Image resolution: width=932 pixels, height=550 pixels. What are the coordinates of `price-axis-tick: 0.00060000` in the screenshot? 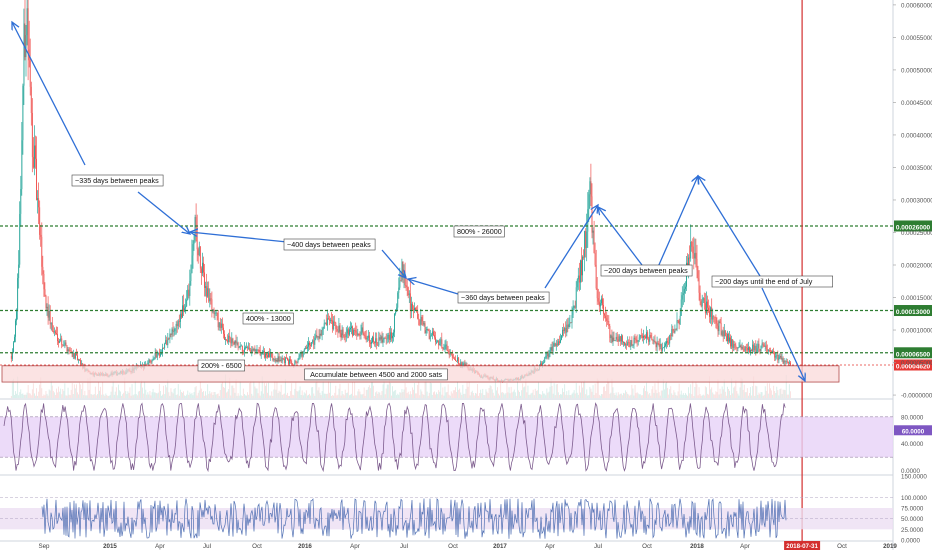 It's located at (916, 5).